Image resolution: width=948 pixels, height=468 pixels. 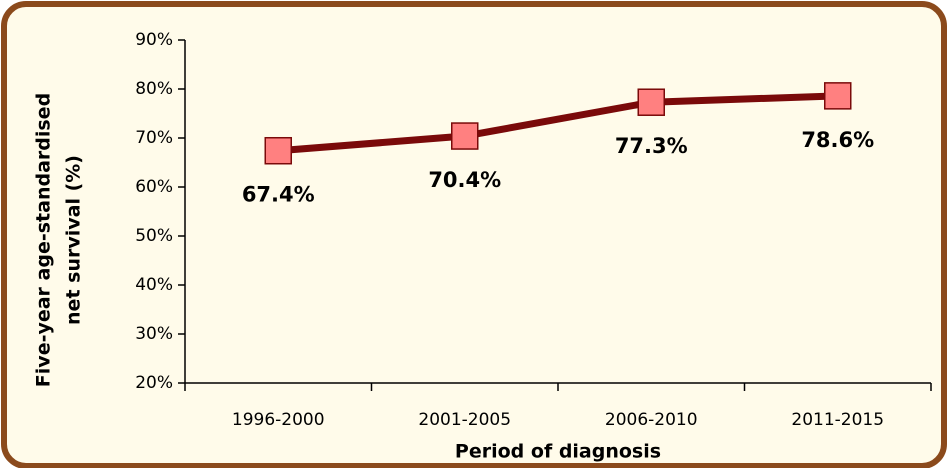 What do you see at coordinates (154, 383) in the screenshot?
I see `y-tick-label: 20%` at bounding box center [154, 383].